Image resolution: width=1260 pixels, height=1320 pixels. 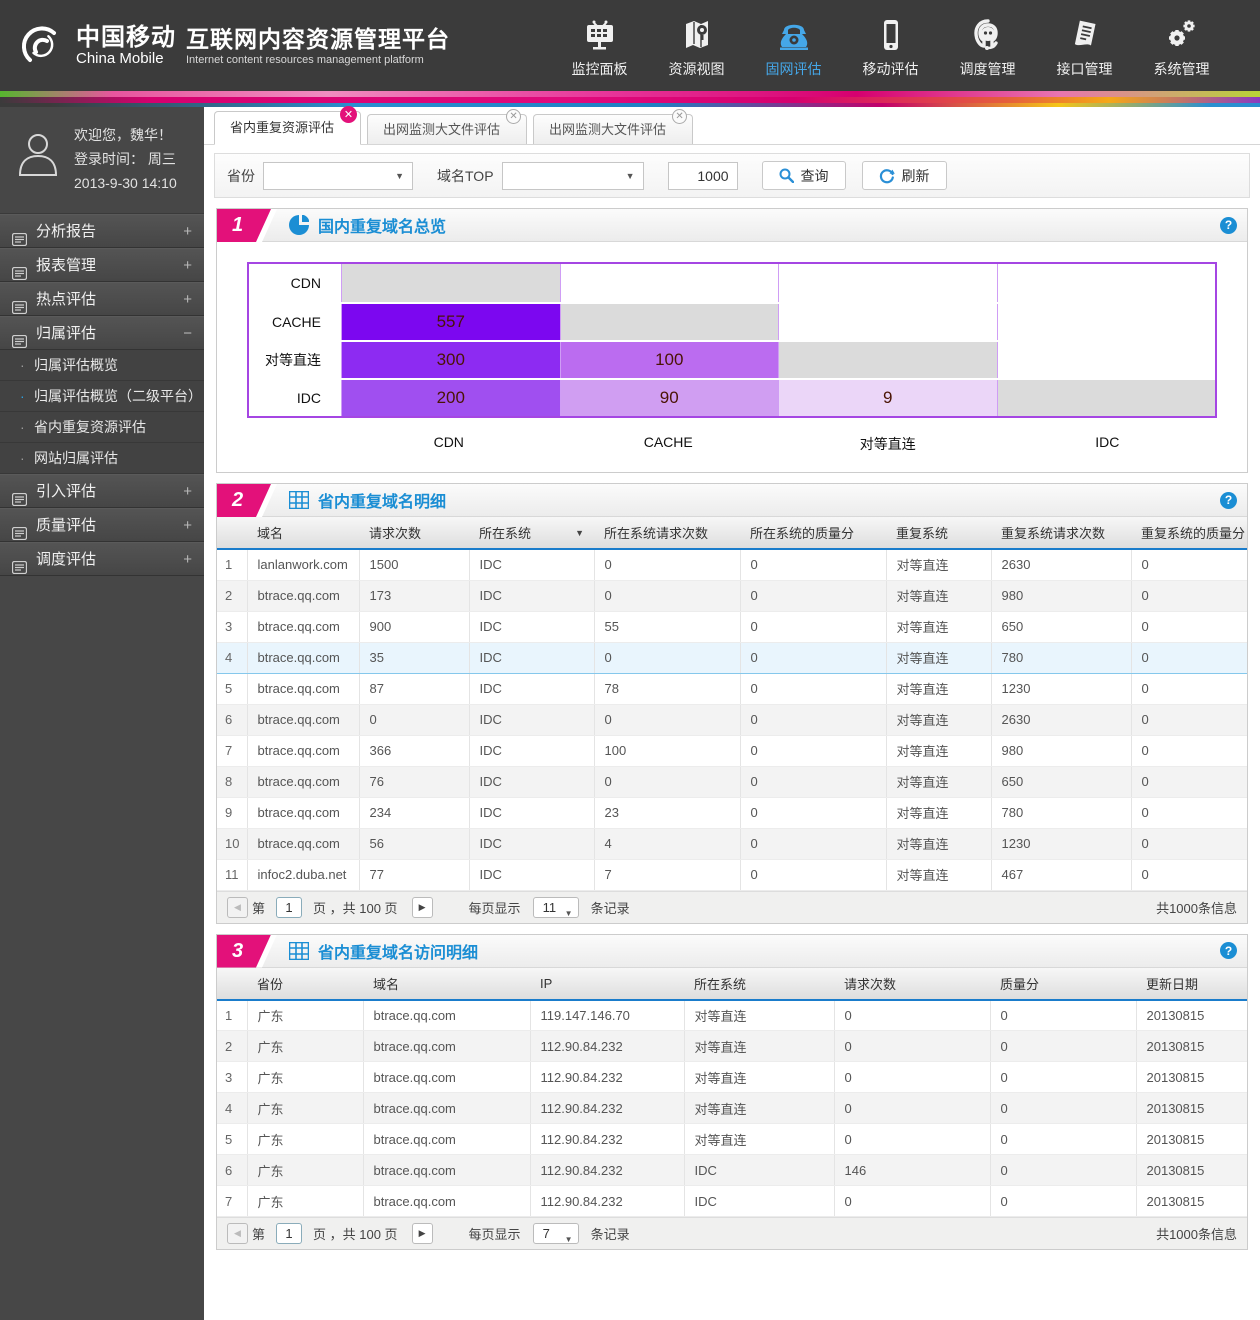 I want to click on per-page-select: 7 ▼, so click(x=555, y=1233).